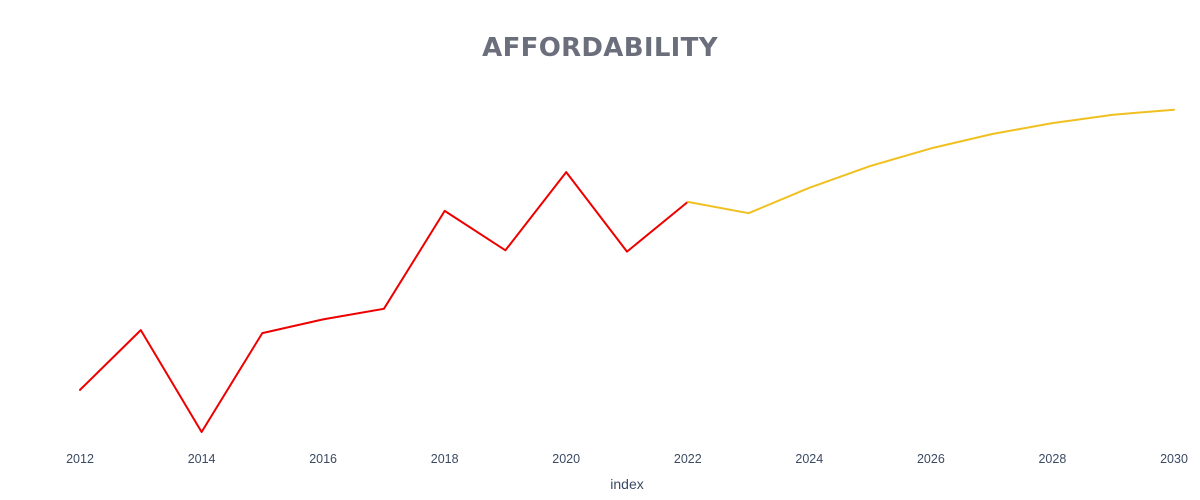  Describe the element at coordinates (1052, 459) in the screenshot. I see `x-tick-label: 2028` at that location.